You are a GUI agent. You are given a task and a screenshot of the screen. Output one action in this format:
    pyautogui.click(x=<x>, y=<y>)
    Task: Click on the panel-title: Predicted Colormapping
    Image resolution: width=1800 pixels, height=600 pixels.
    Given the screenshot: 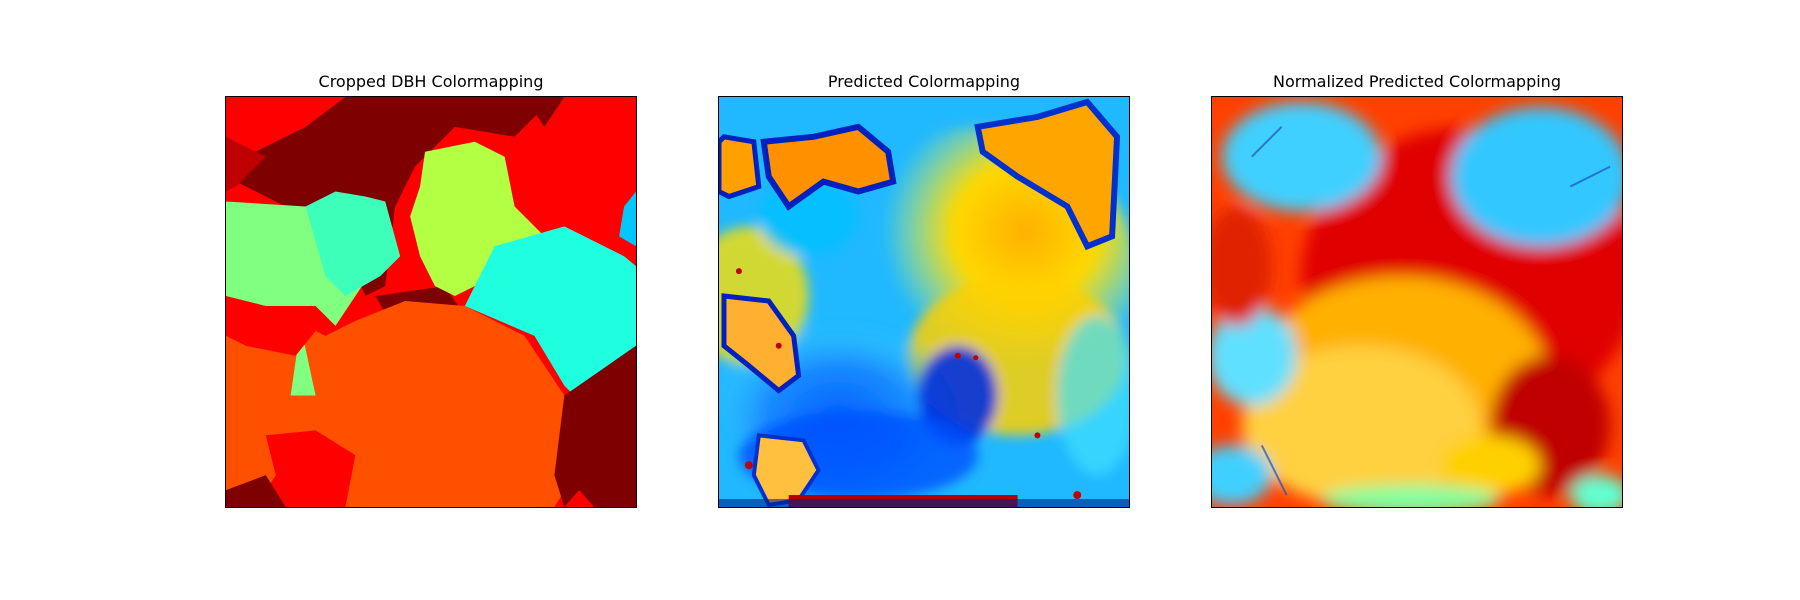 What is the action you would take?
    pyautogui.click(x=924, y=81)
    